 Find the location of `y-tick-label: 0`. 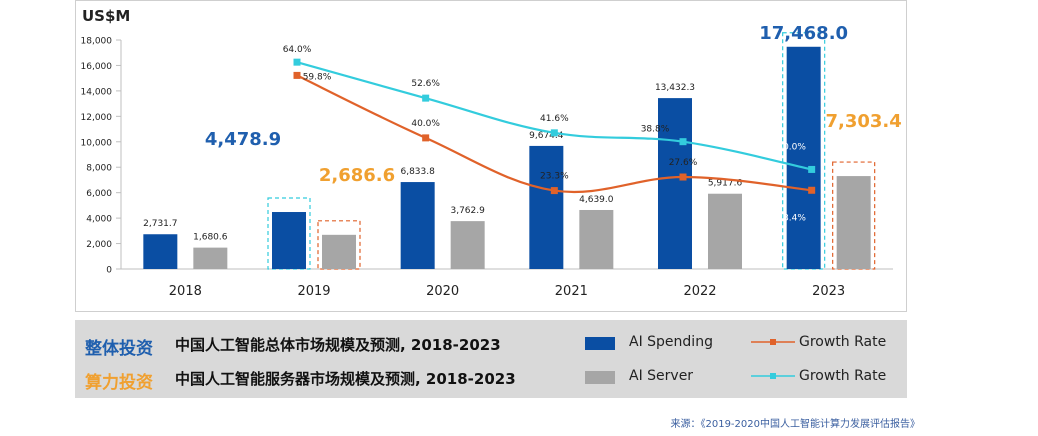

y-tick-label: 0 is located at coordinates (109, 271).